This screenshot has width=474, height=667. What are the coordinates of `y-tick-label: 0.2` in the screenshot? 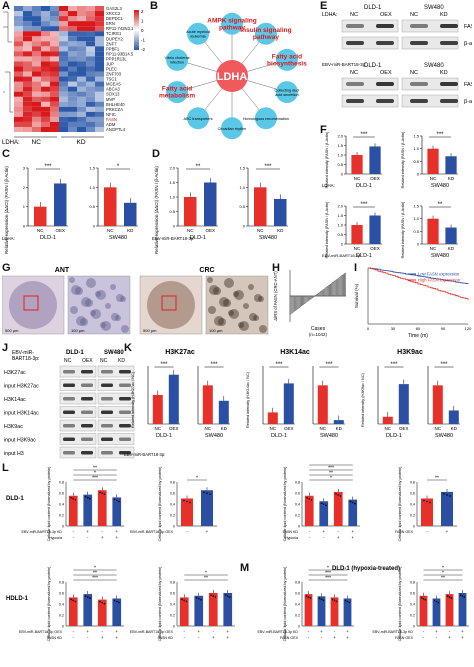 It's located at (61, 616).